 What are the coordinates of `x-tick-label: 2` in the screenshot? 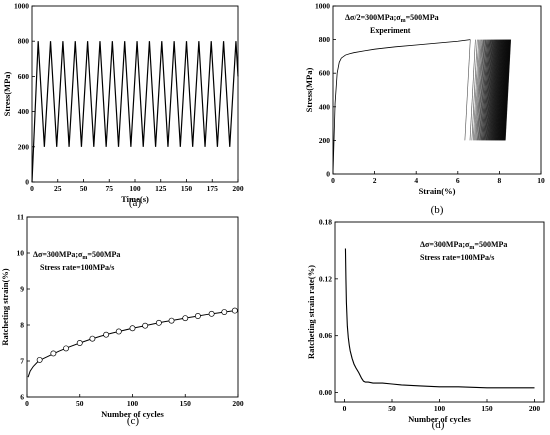 It's located at (375, 180).